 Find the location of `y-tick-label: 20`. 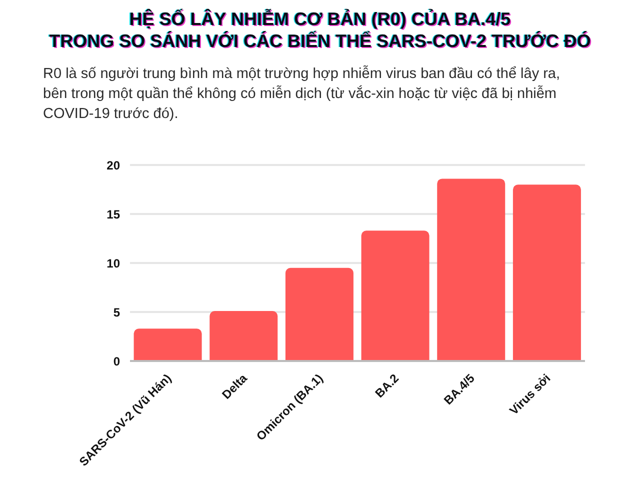

y-tick-label: 20 is located at coordinates (113, 165).